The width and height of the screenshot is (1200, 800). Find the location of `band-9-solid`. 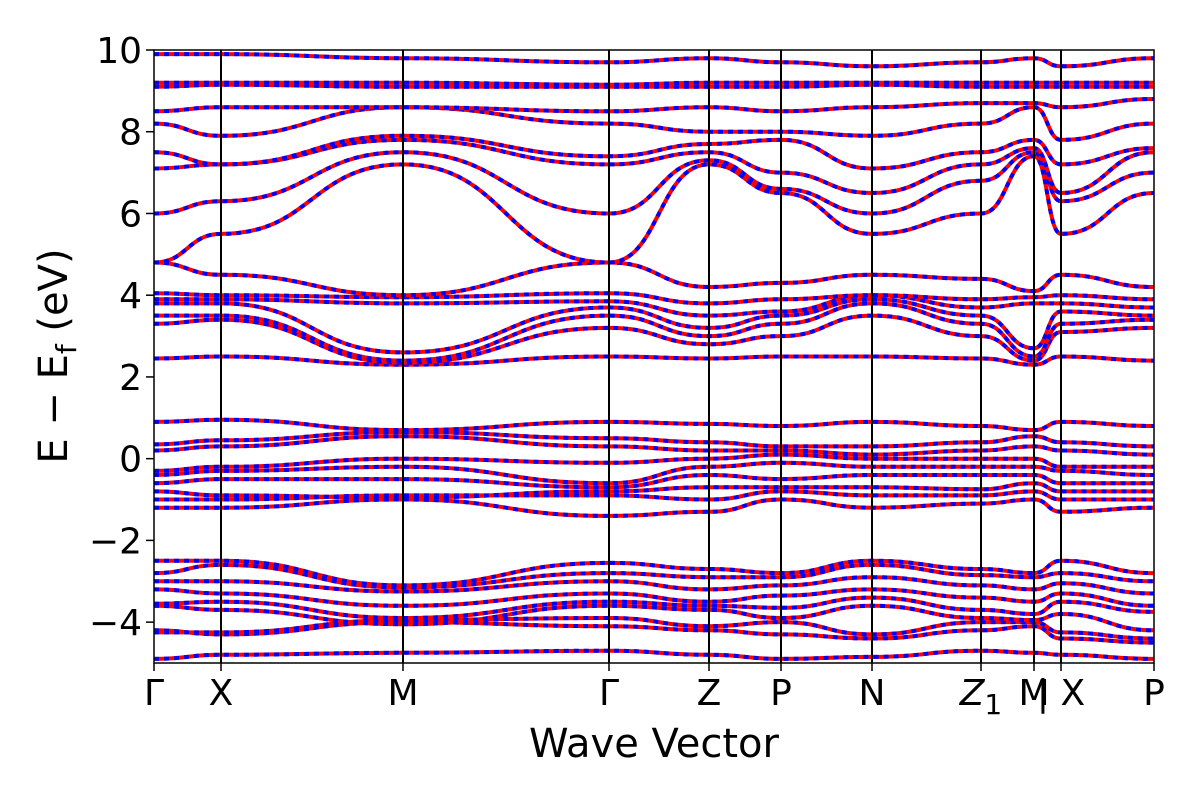

band-9-solid is located at coordinates (654, 573).